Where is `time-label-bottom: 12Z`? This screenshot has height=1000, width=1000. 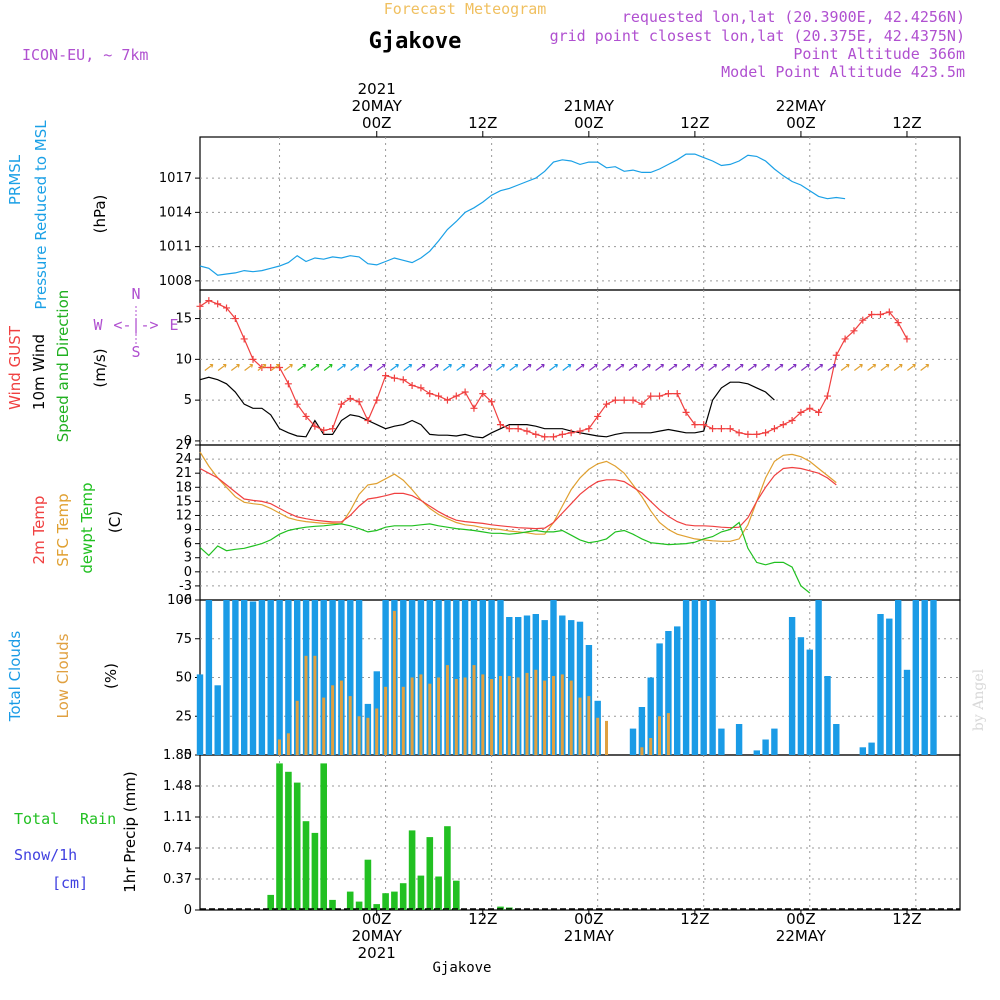
time-label-bottom: 12Z is located at coordinates (694, 919).